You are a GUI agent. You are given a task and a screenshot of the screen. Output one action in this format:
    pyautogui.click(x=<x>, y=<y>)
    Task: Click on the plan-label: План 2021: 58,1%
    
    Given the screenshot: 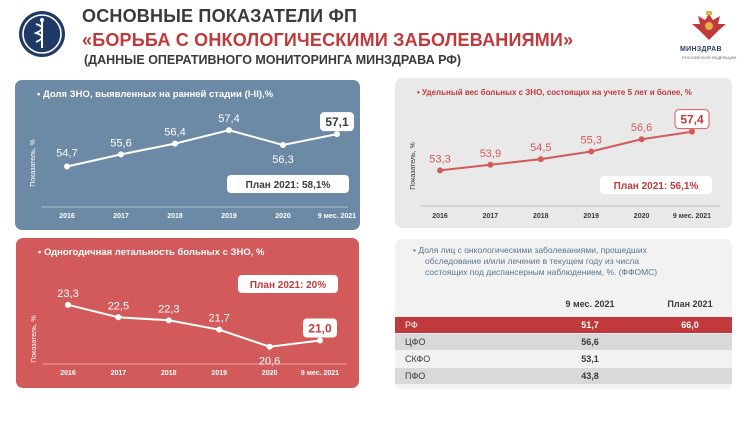 What is the action you would take?
    pyautogui.click(x=288, y=185)
    